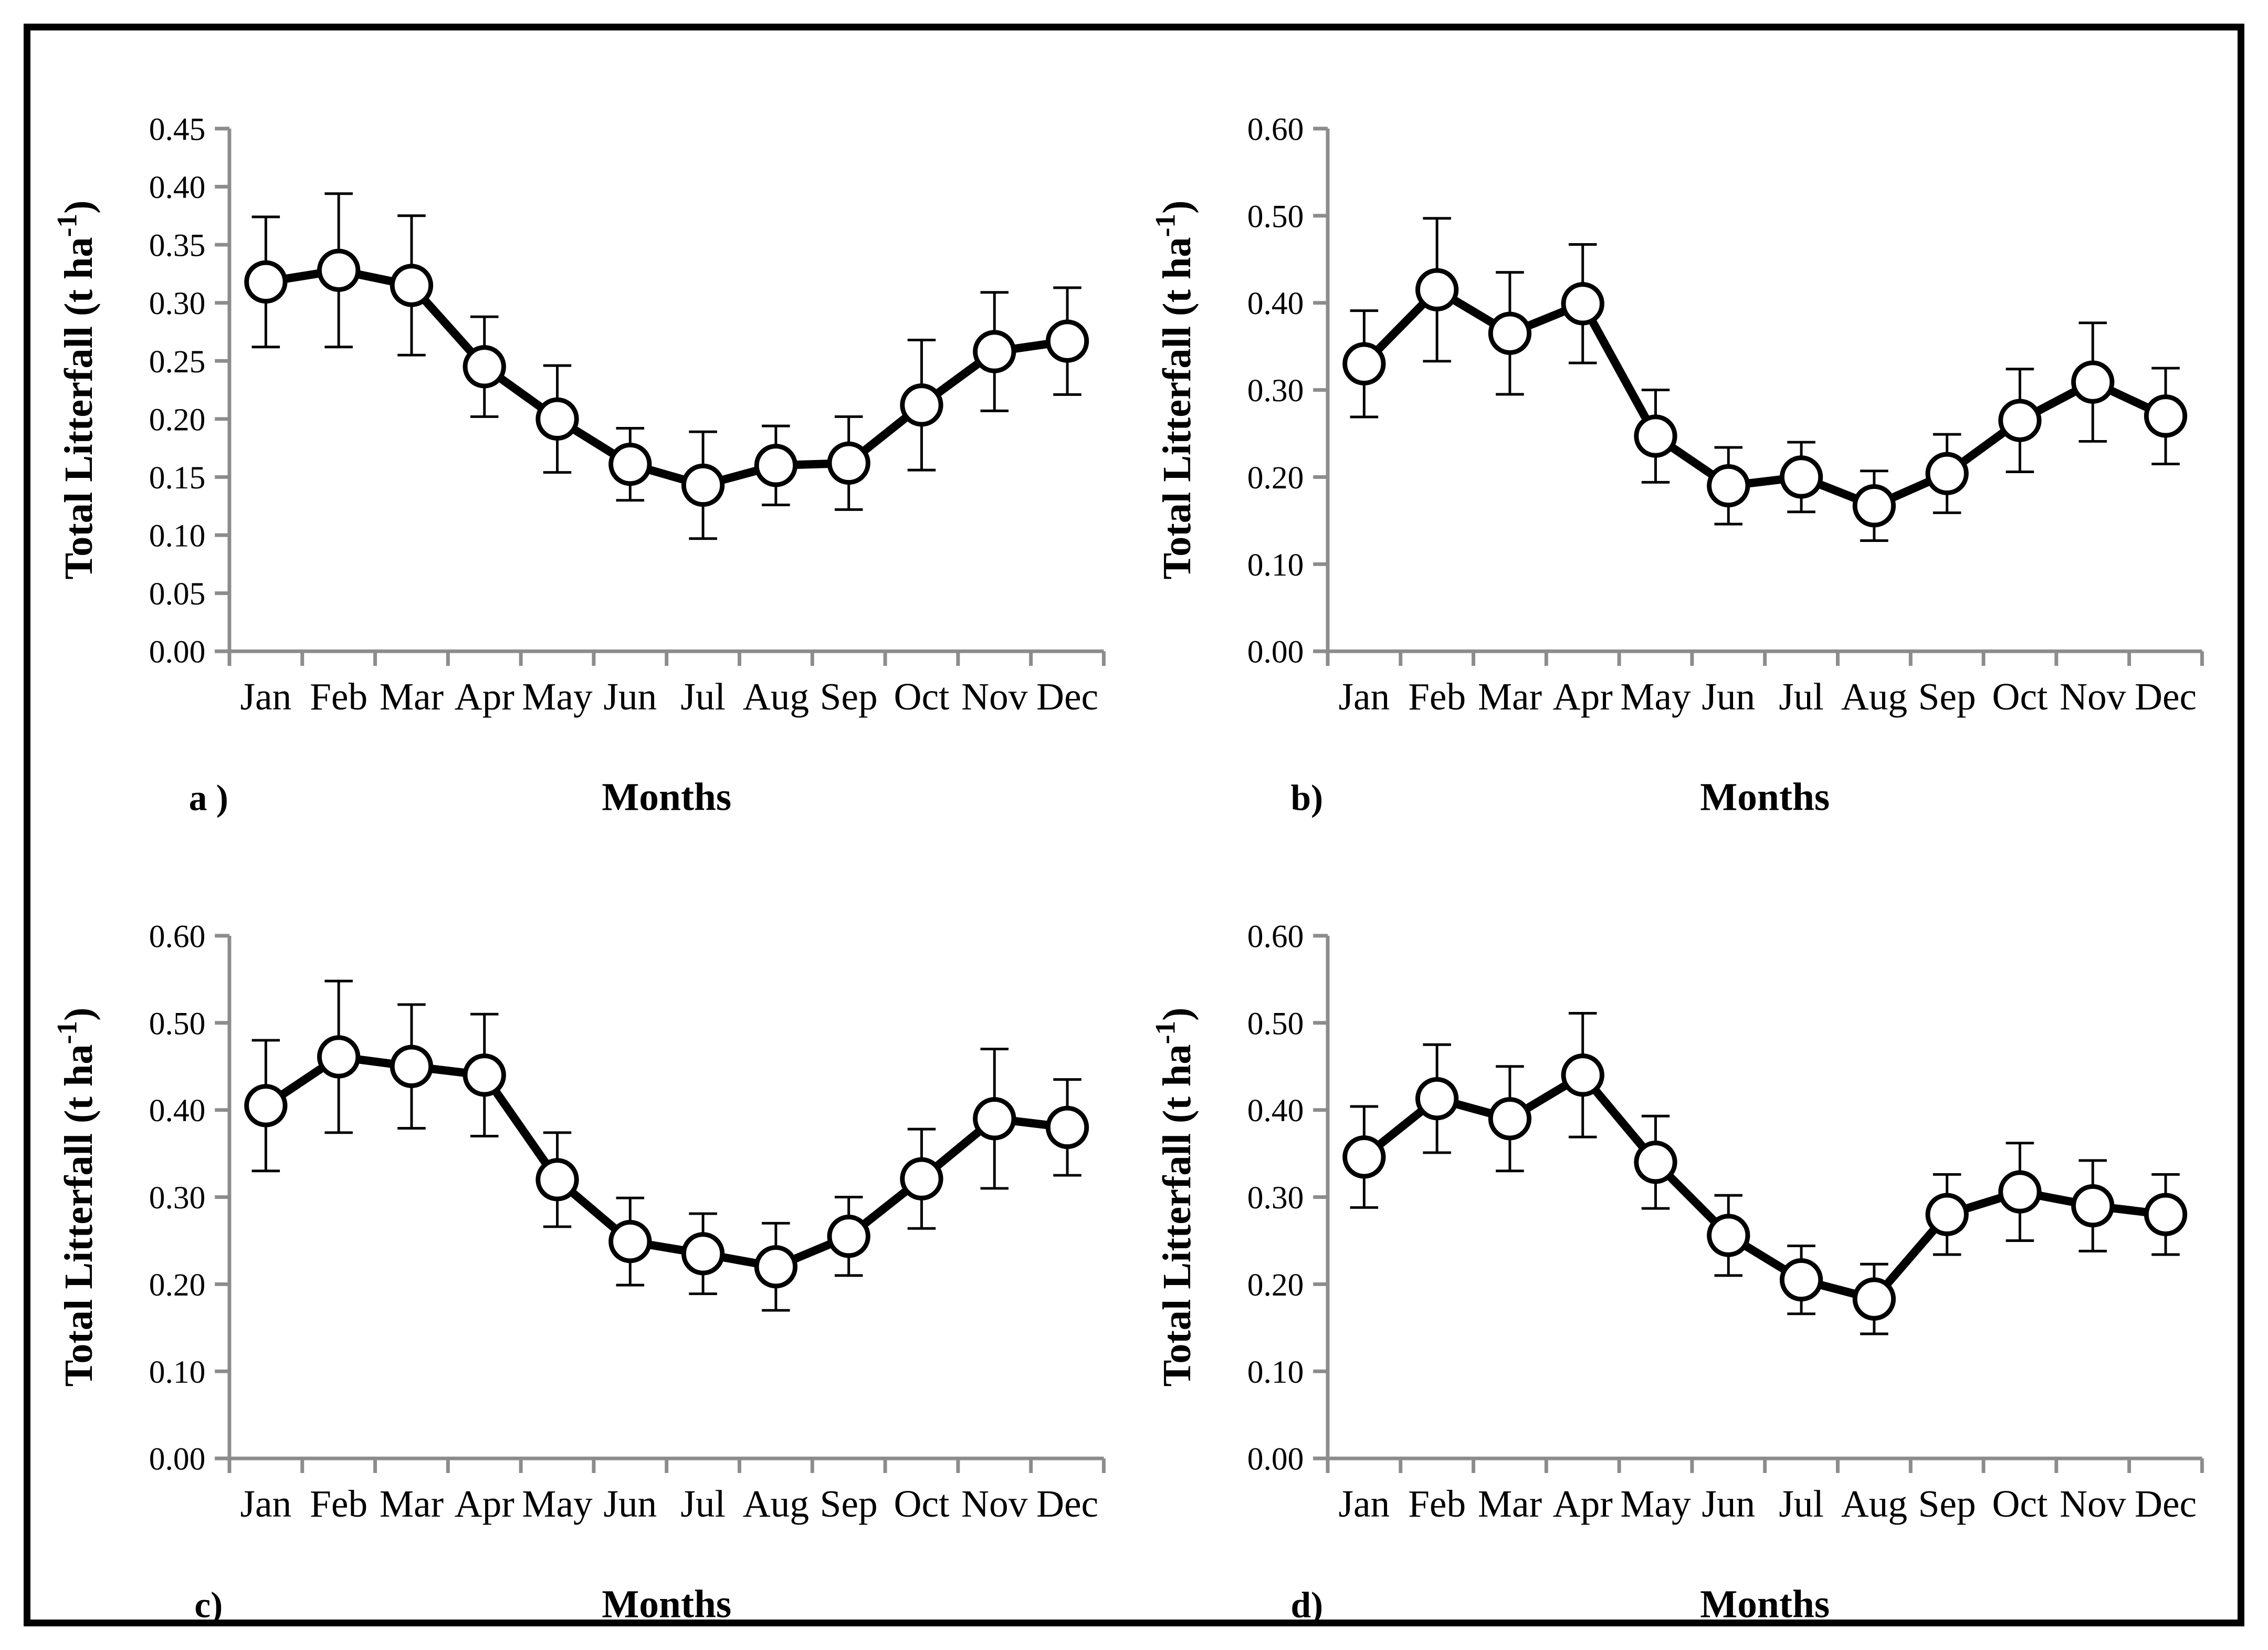 The image size is (2268, 1650). What do you see at coordinates (177, 362) in the screenshot?
I see `y-tick-label: 0.25` at bounding box center [177, 362].